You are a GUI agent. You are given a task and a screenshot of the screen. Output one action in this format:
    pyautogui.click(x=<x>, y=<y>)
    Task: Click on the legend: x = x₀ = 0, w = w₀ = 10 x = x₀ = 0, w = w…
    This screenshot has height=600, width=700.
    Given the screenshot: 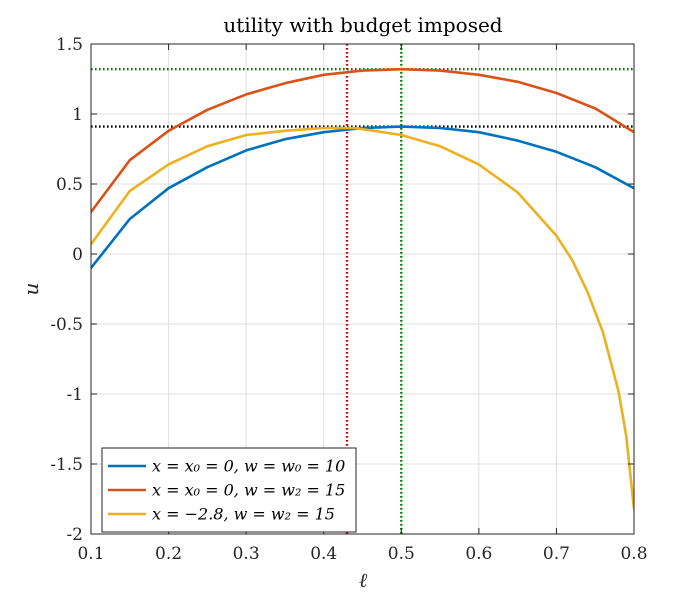 What is the action you would take?
    pyautogui.click(x=229, y=490)
    